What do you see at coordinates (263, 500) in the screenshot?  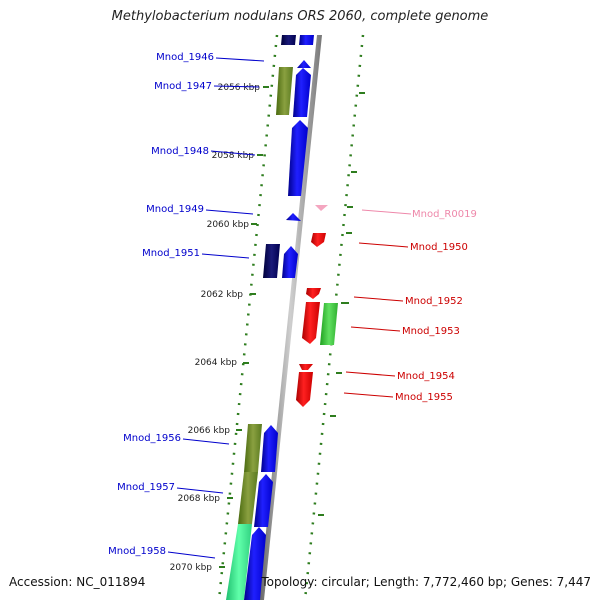 I see `gene-block-mnod-1957b` at bounding box center [263, 500].